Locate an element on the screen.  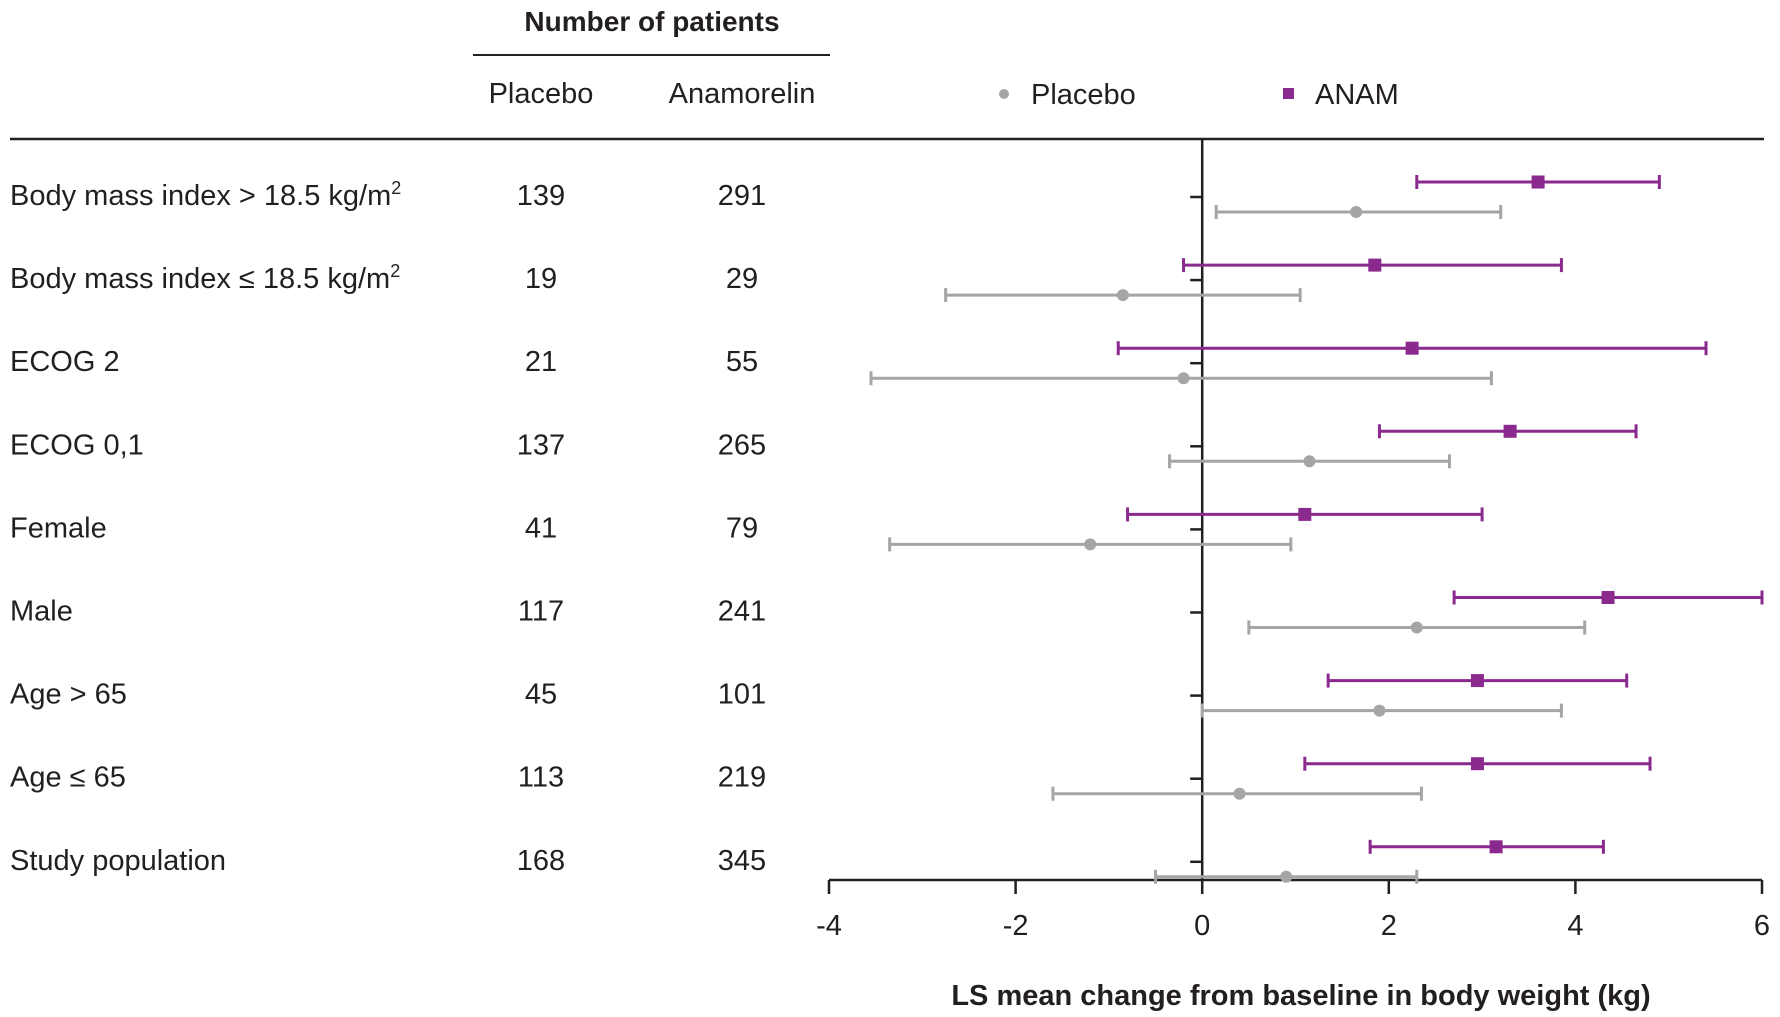
x-axis: -4 -2 0 2 4 6 is located at coordinates (1293, 910).